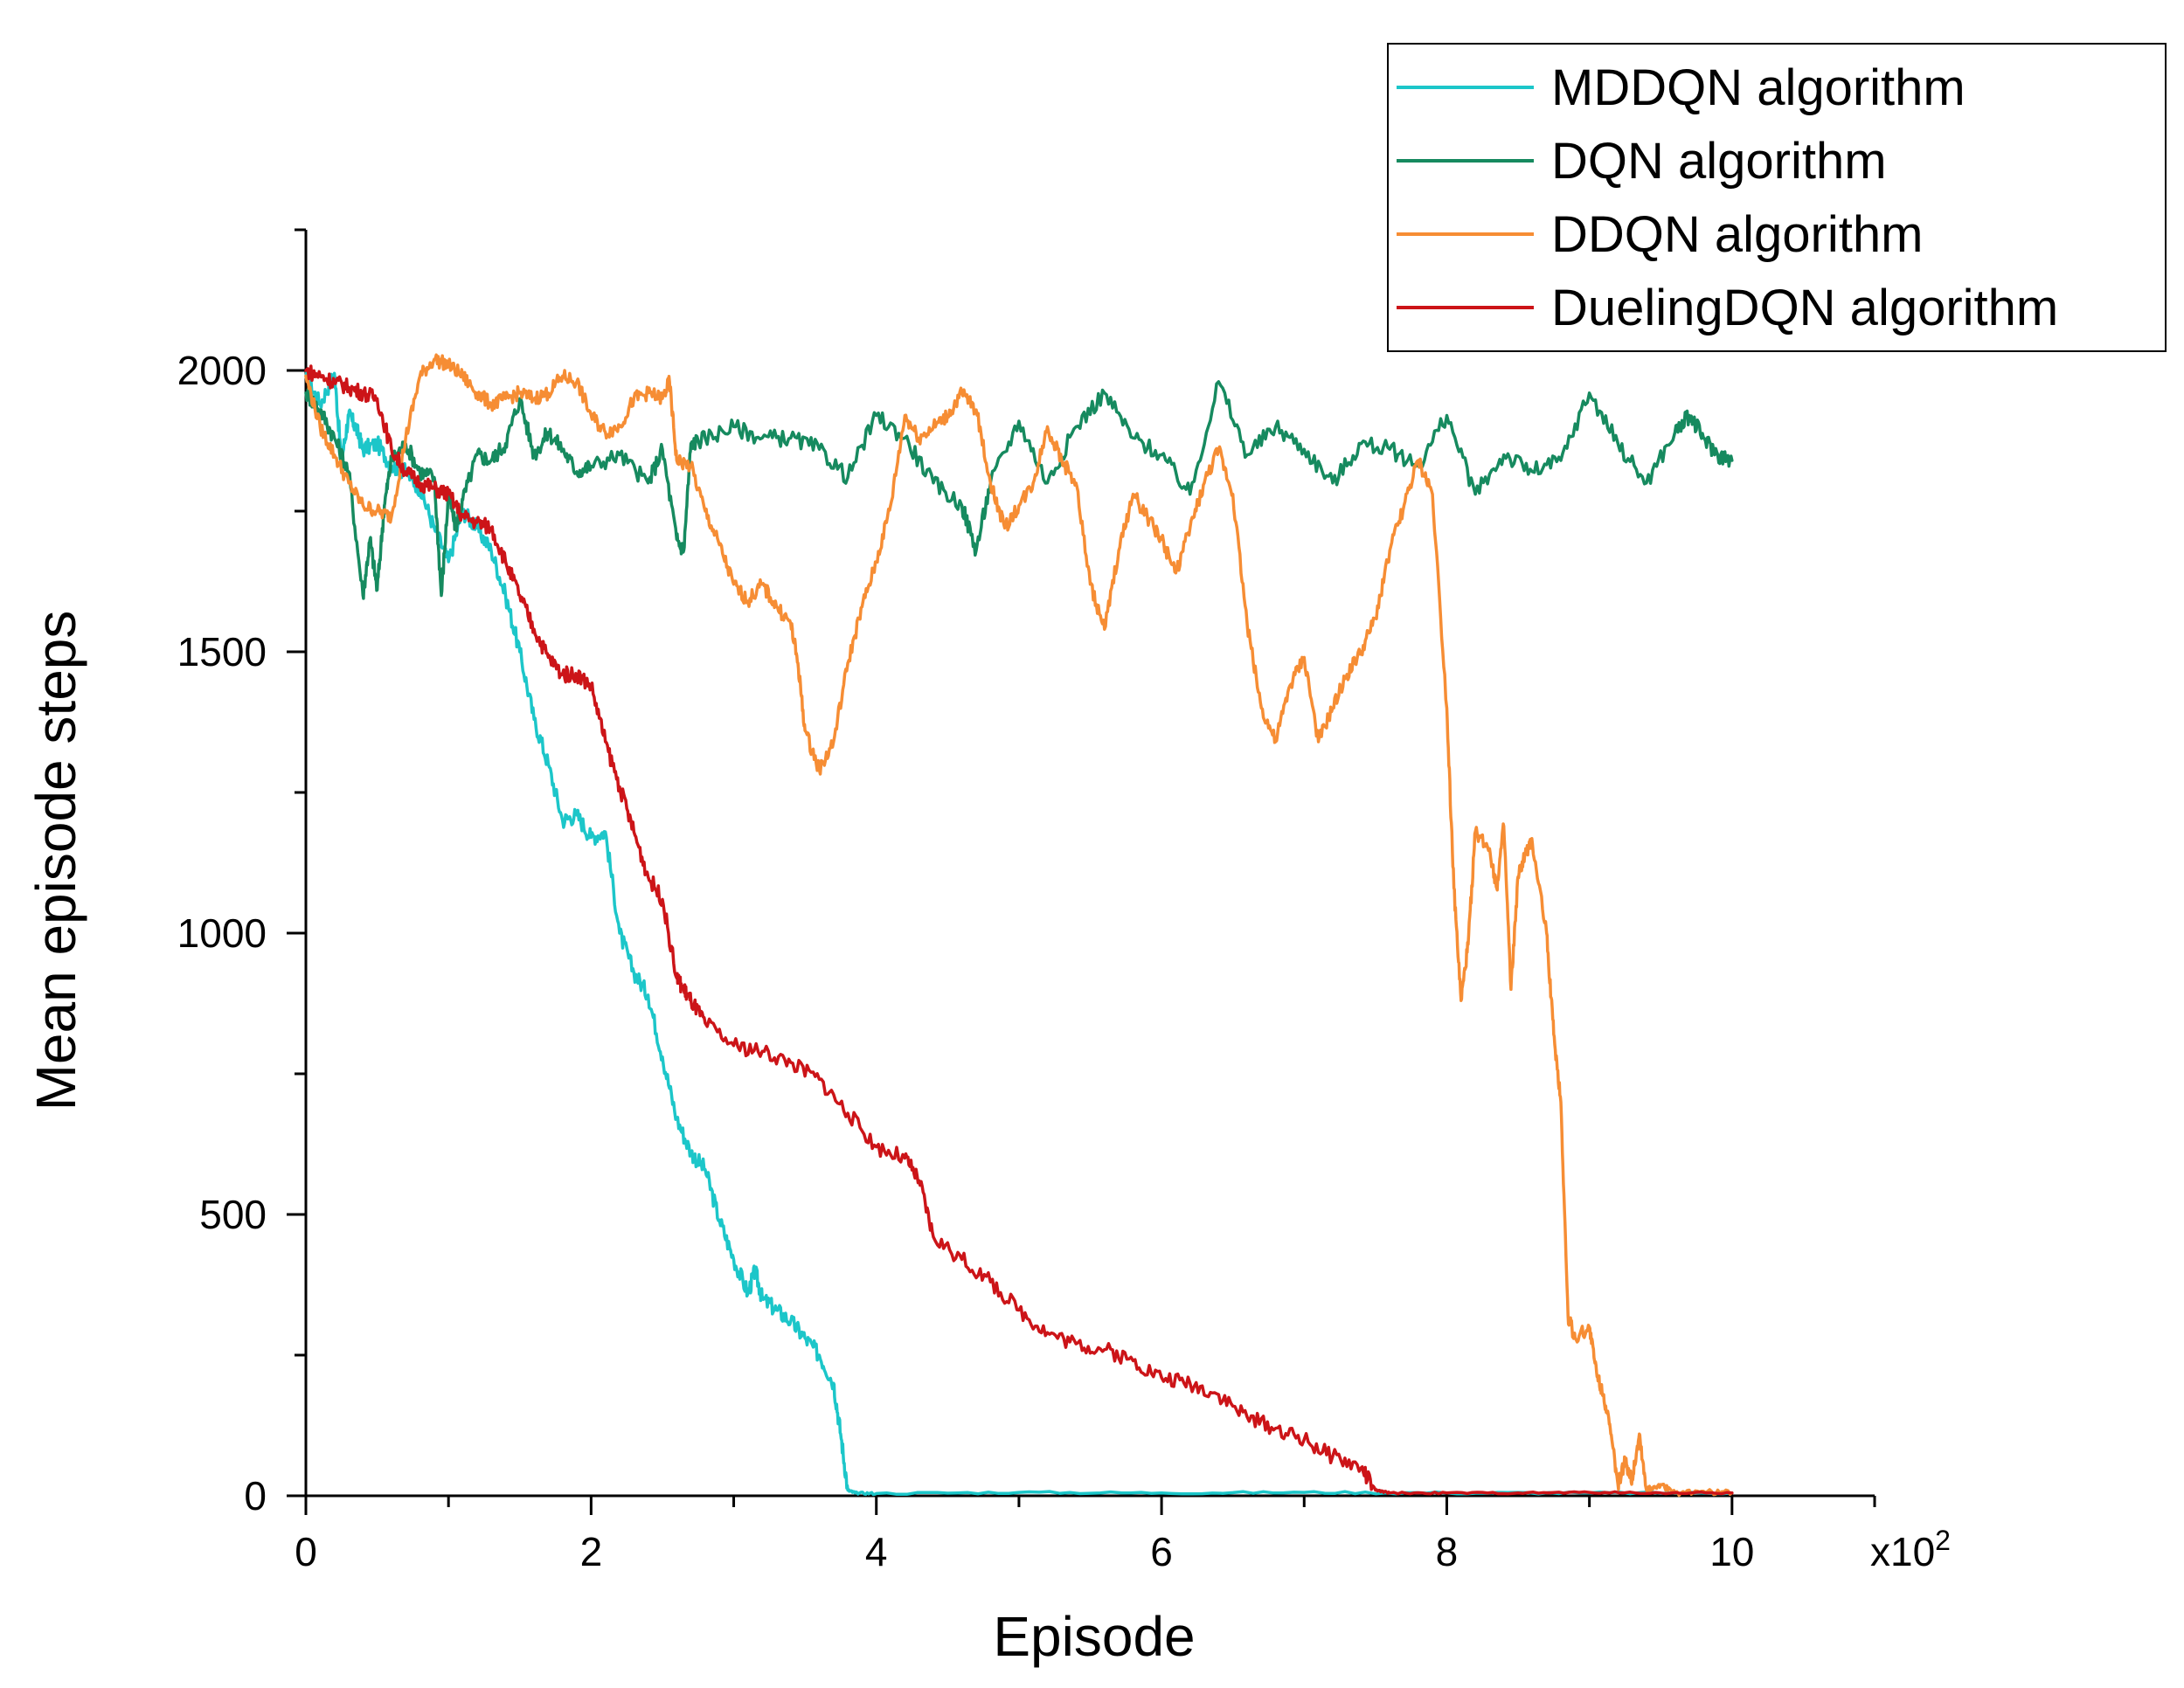 The width and height of the screenshot is (2184, 1688). What do you see at coordinates (255, 1496) in the screenshot?
I see `y-tick-label: 0` at bounding box center [255, 1496].